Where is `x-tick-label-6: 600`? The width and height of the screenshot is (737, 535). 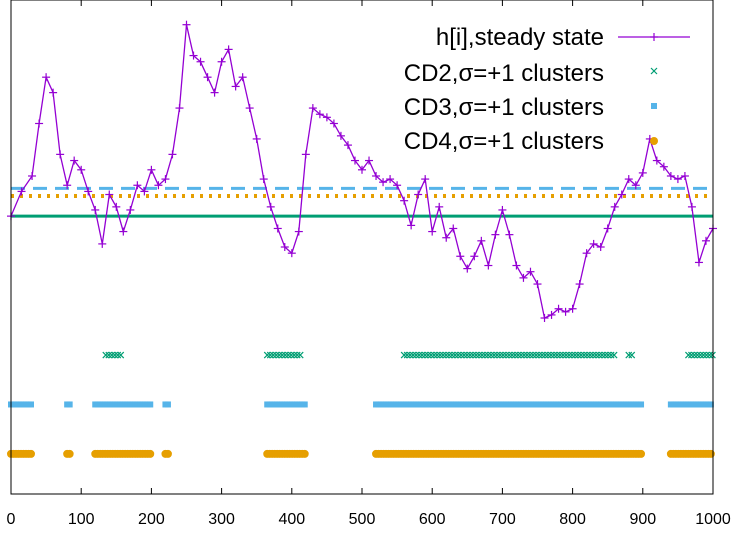 x-tick-label-6: 600 is located at coordinates (432, 519).